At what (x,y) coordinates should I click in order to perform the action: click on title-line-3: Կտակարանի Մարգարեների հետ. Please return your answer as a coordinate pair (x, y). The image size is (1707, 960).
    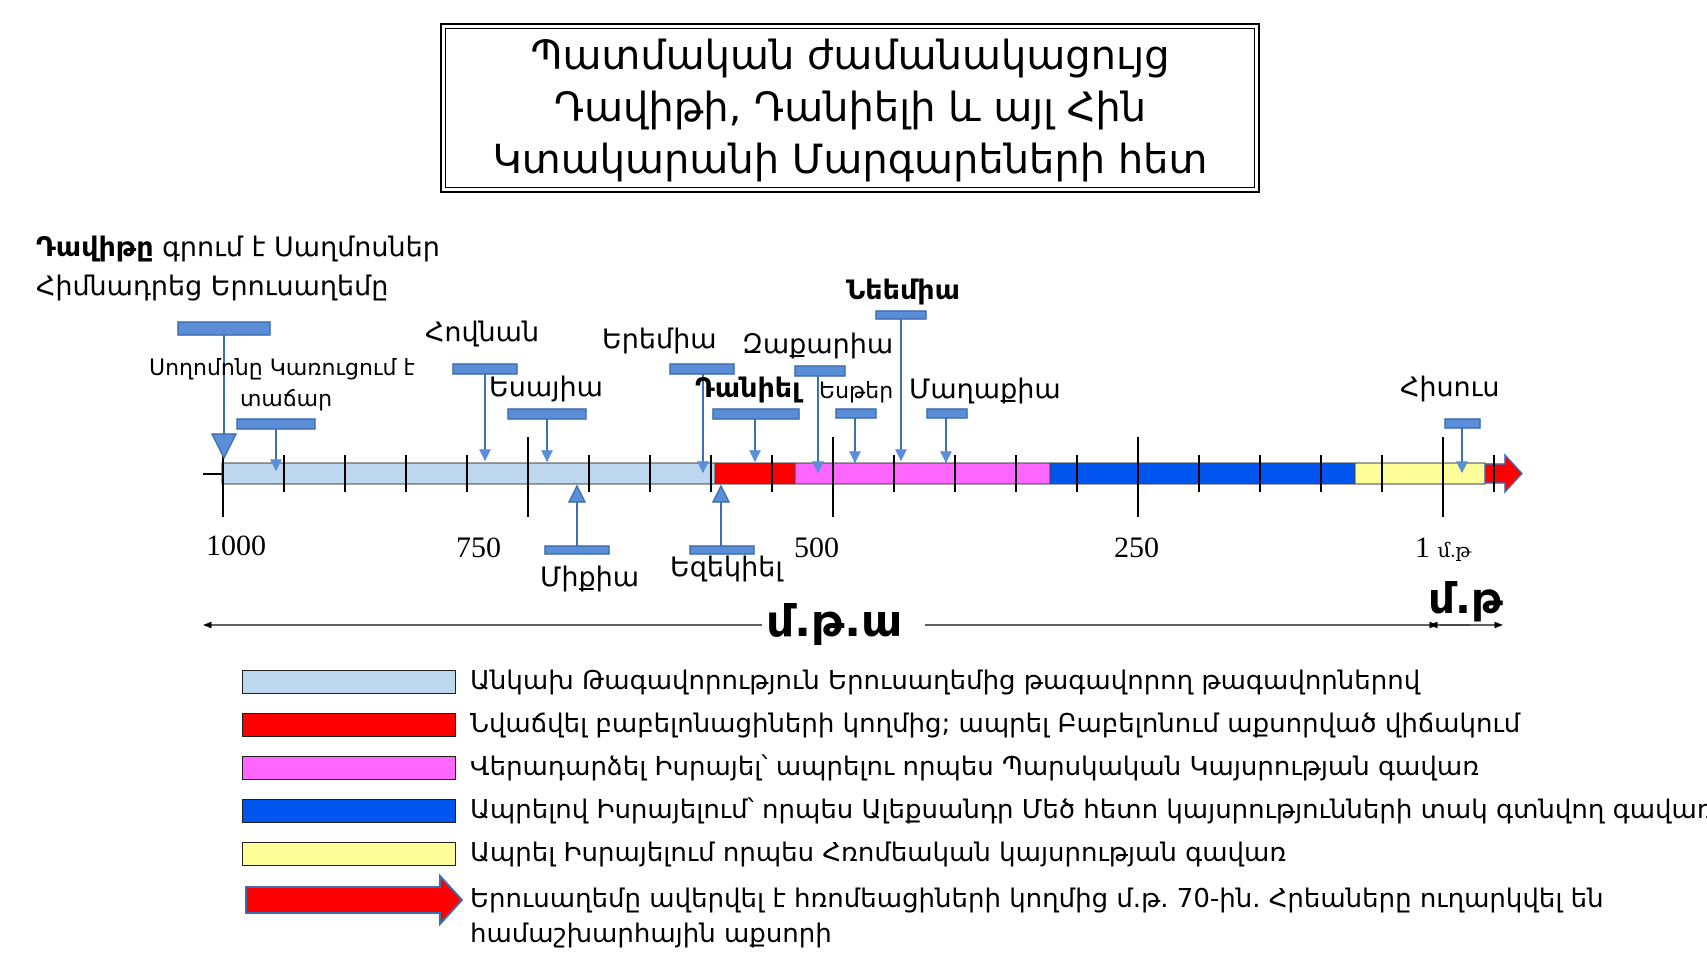
    Looking at the image, I should click on (850, 160).